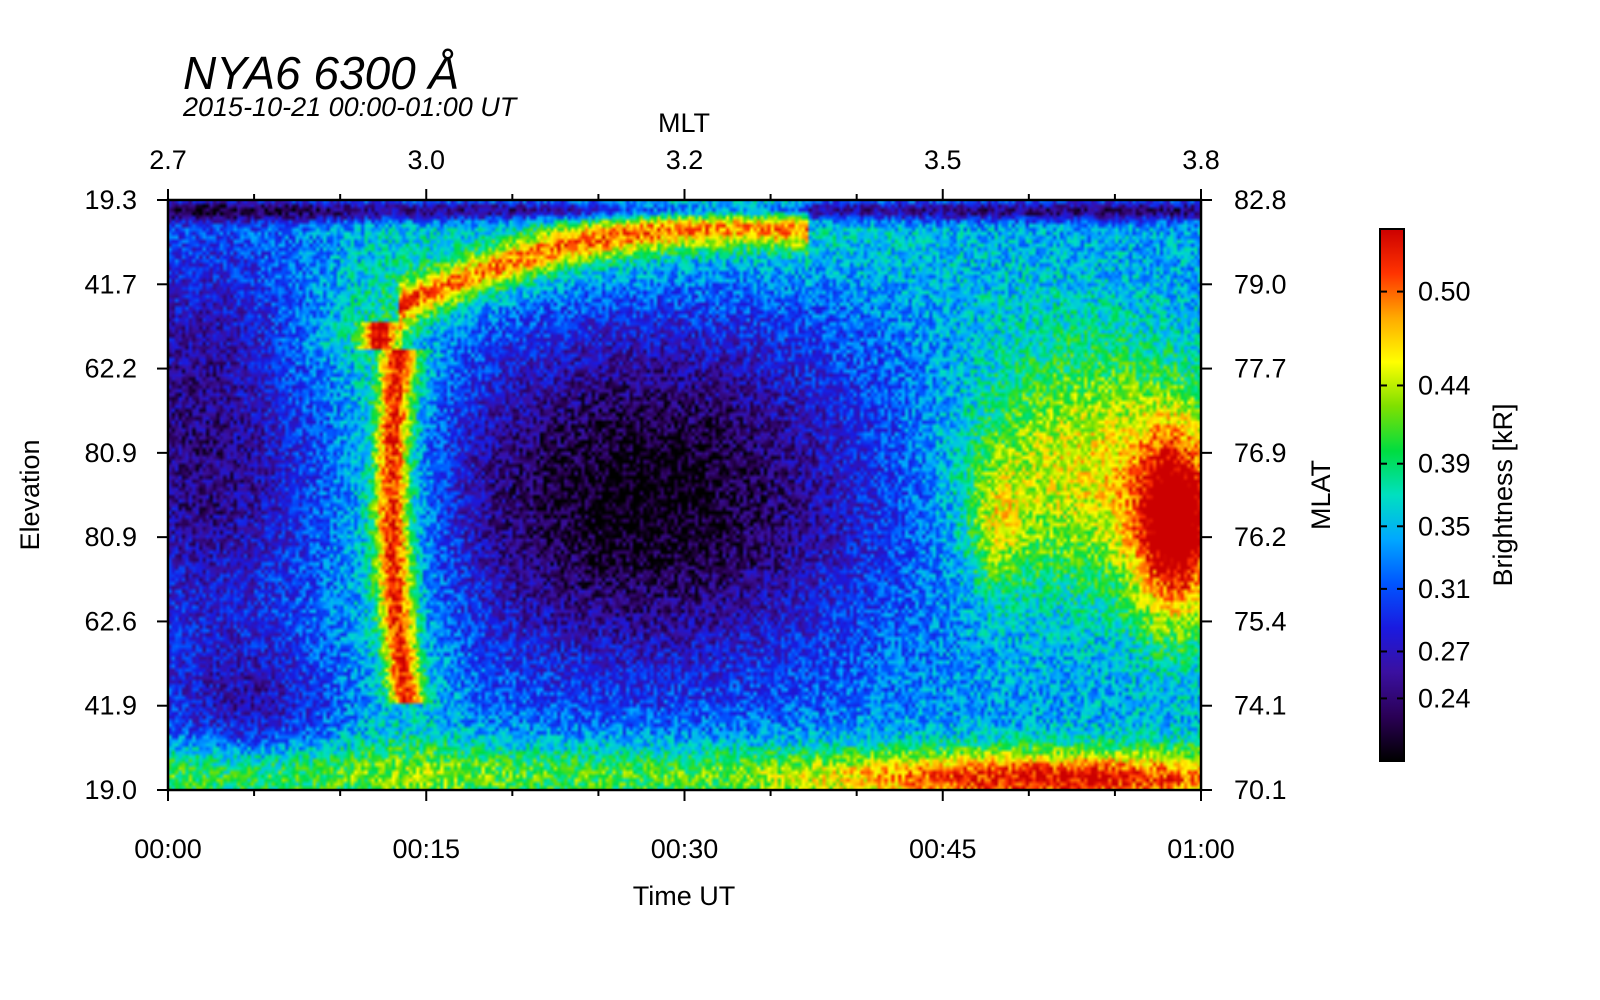 The height and width of the screenshot is (1000, 1600). I want to click on x2-tick-label: 3.0, so click(426, 160).